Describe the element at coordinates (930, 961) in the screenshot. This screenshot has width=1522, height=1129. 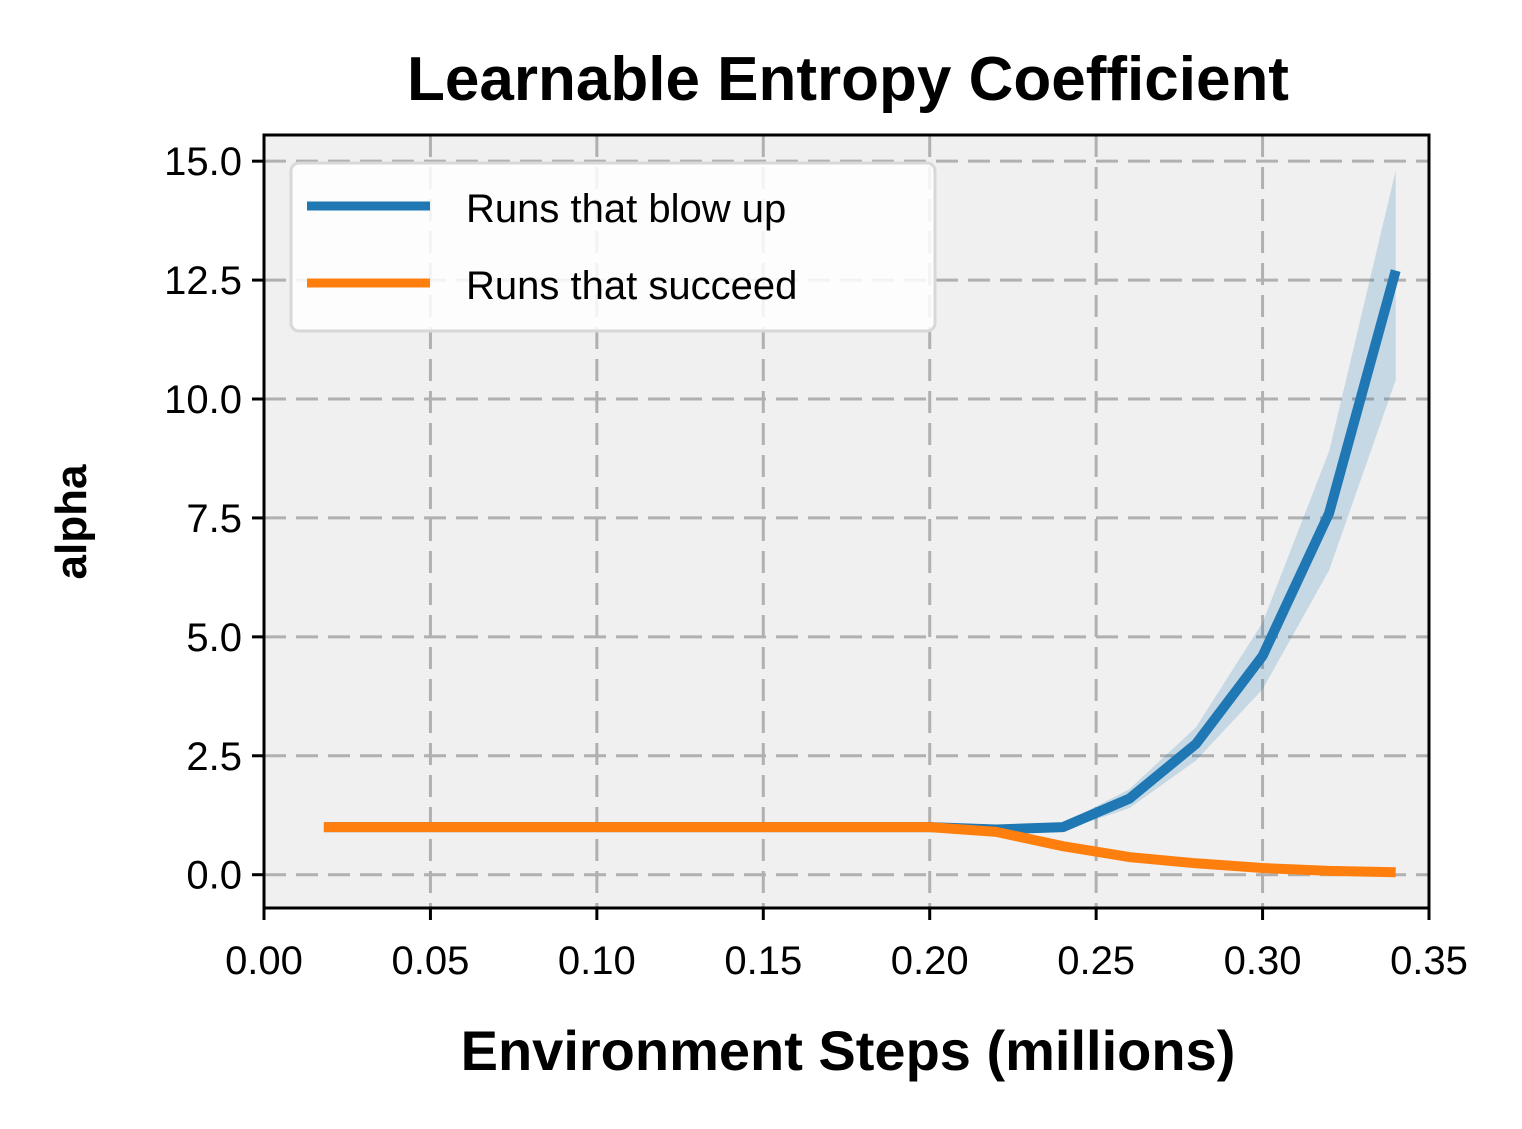
I see `x-tick-label: 0.20` at that location.